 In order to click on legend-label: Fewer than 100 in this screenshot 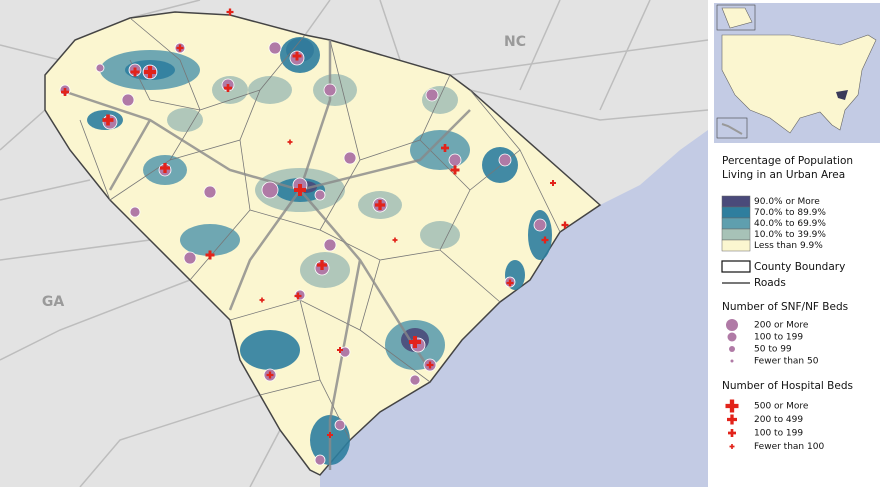, I will do `click(789, 447)`.